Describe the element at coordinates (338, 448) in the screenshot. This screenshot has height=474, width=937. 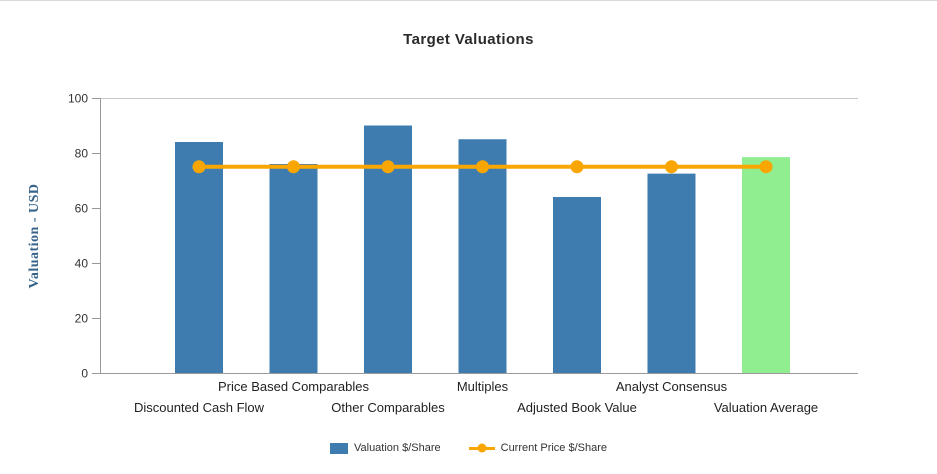
I see `bar-series-swatch-icon` at that location.